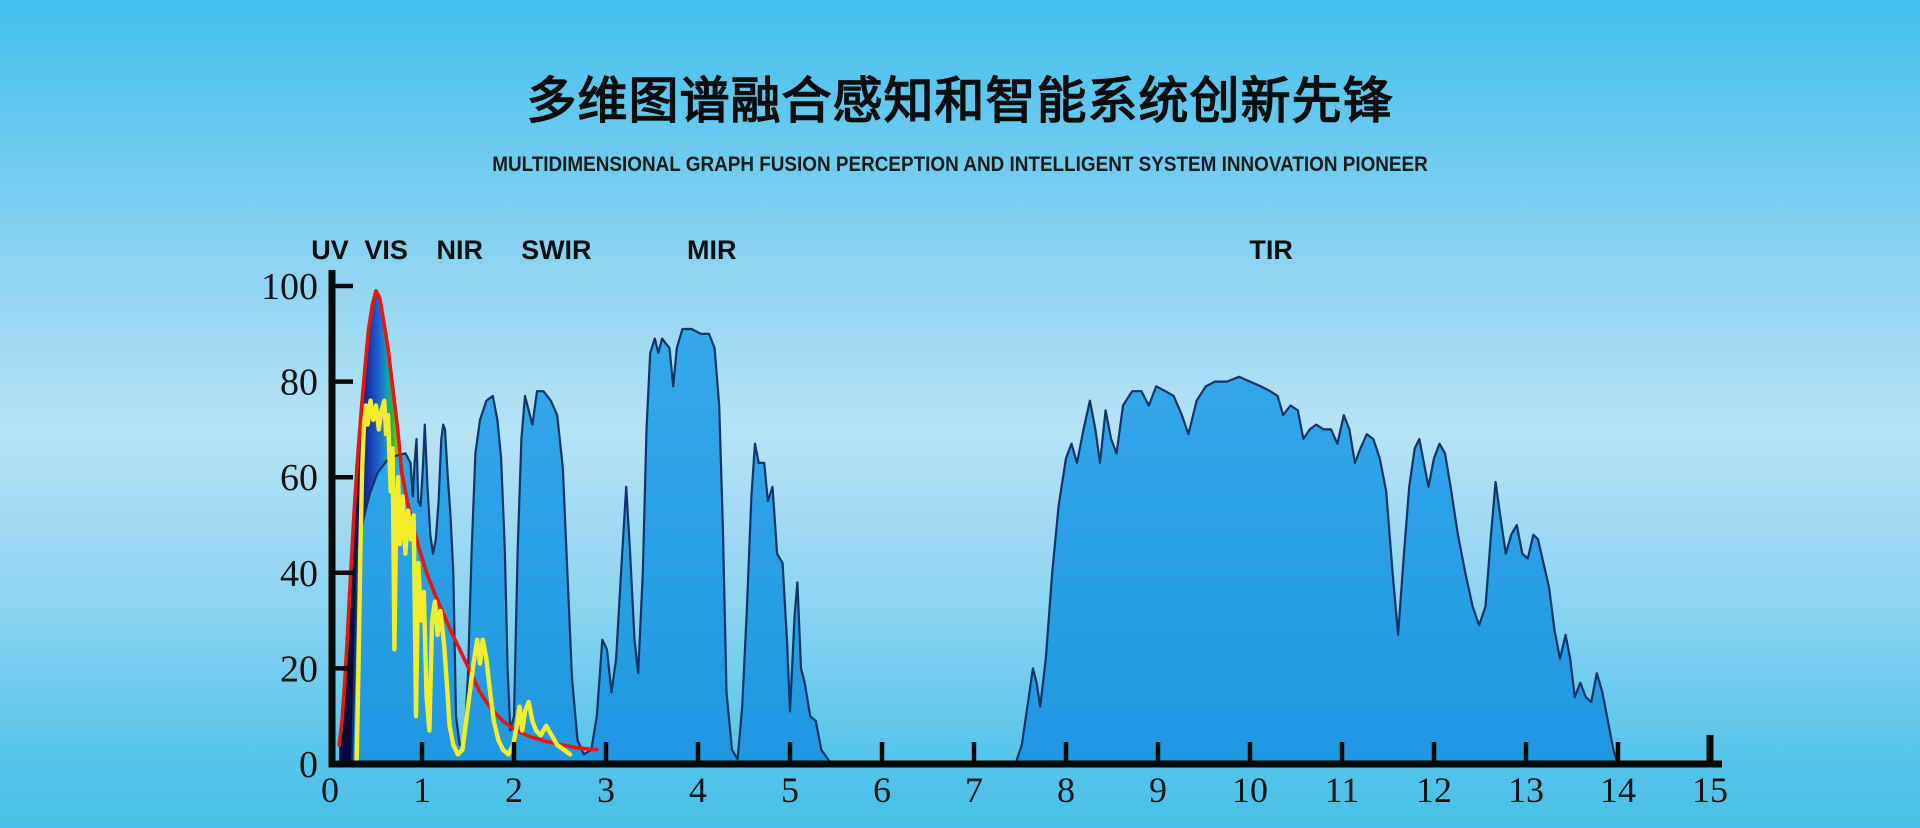  I want to click on x-tick-label: 7, so click(974, 790).